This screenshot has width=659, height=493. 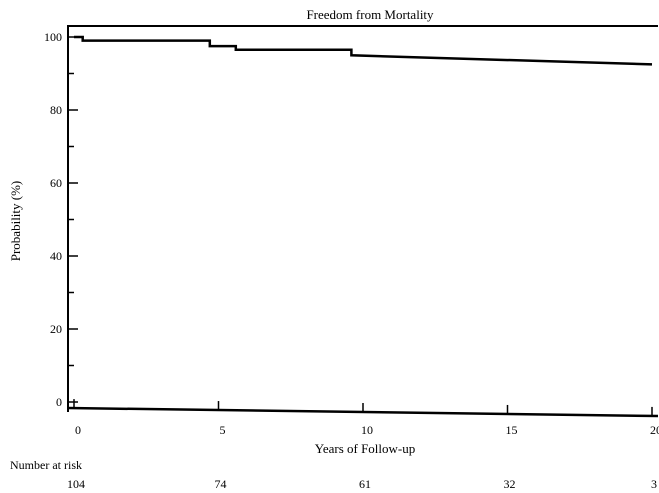 I want to click on y-ticks: 0 20 40 60 80 100, so click(x=61, y=219).